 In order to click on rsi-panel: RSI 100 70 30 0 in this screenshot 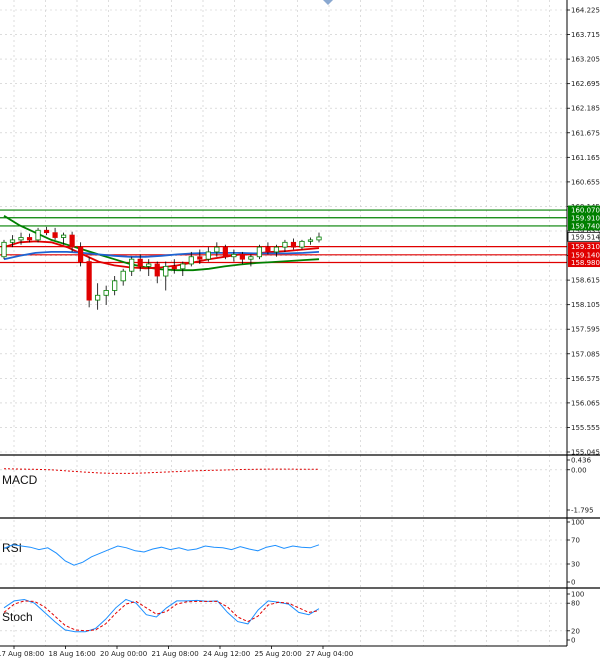, I will do `click(292, 553)`.